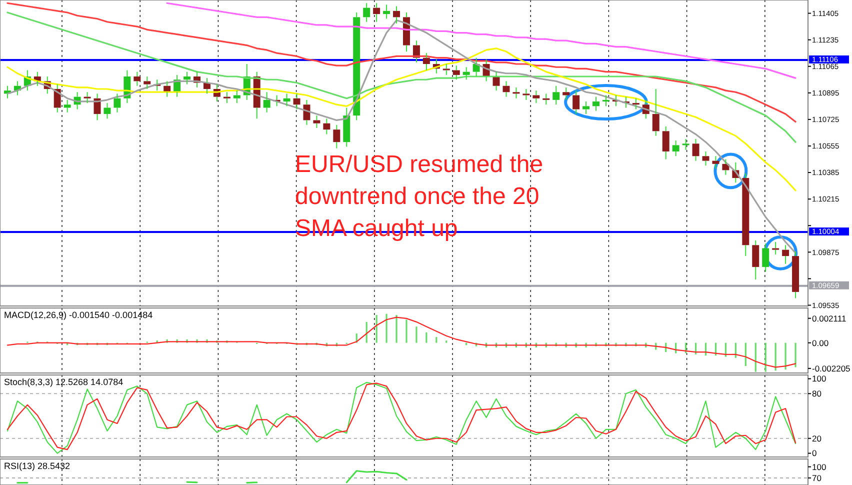 The height and width of the screenshot is (485, 852). I want to click on y-tick-label: 80, so click(817, 393).